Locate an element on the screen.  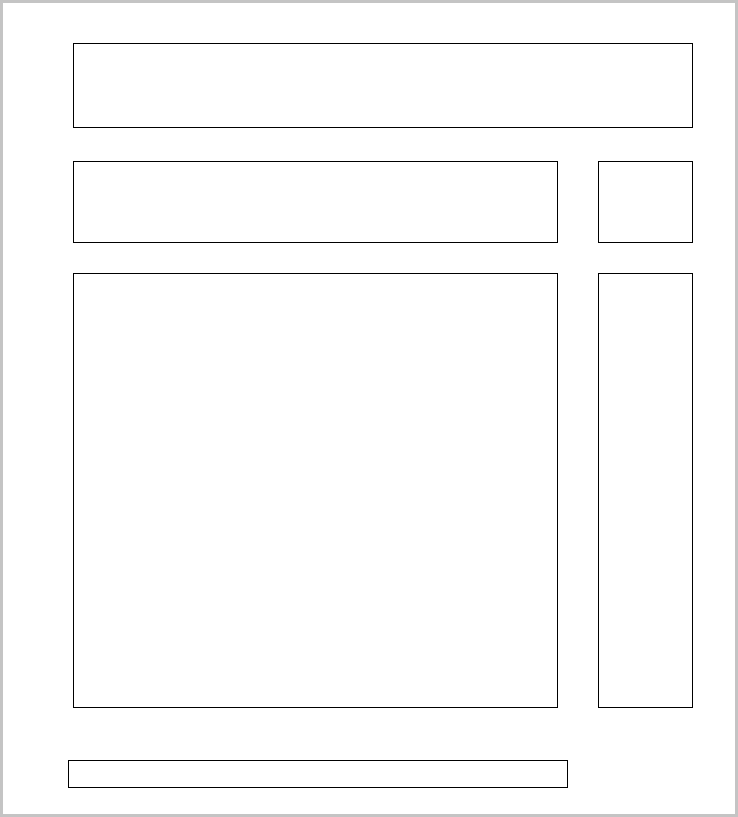
panel-eastwest-height is located at coordinates (315, 236).